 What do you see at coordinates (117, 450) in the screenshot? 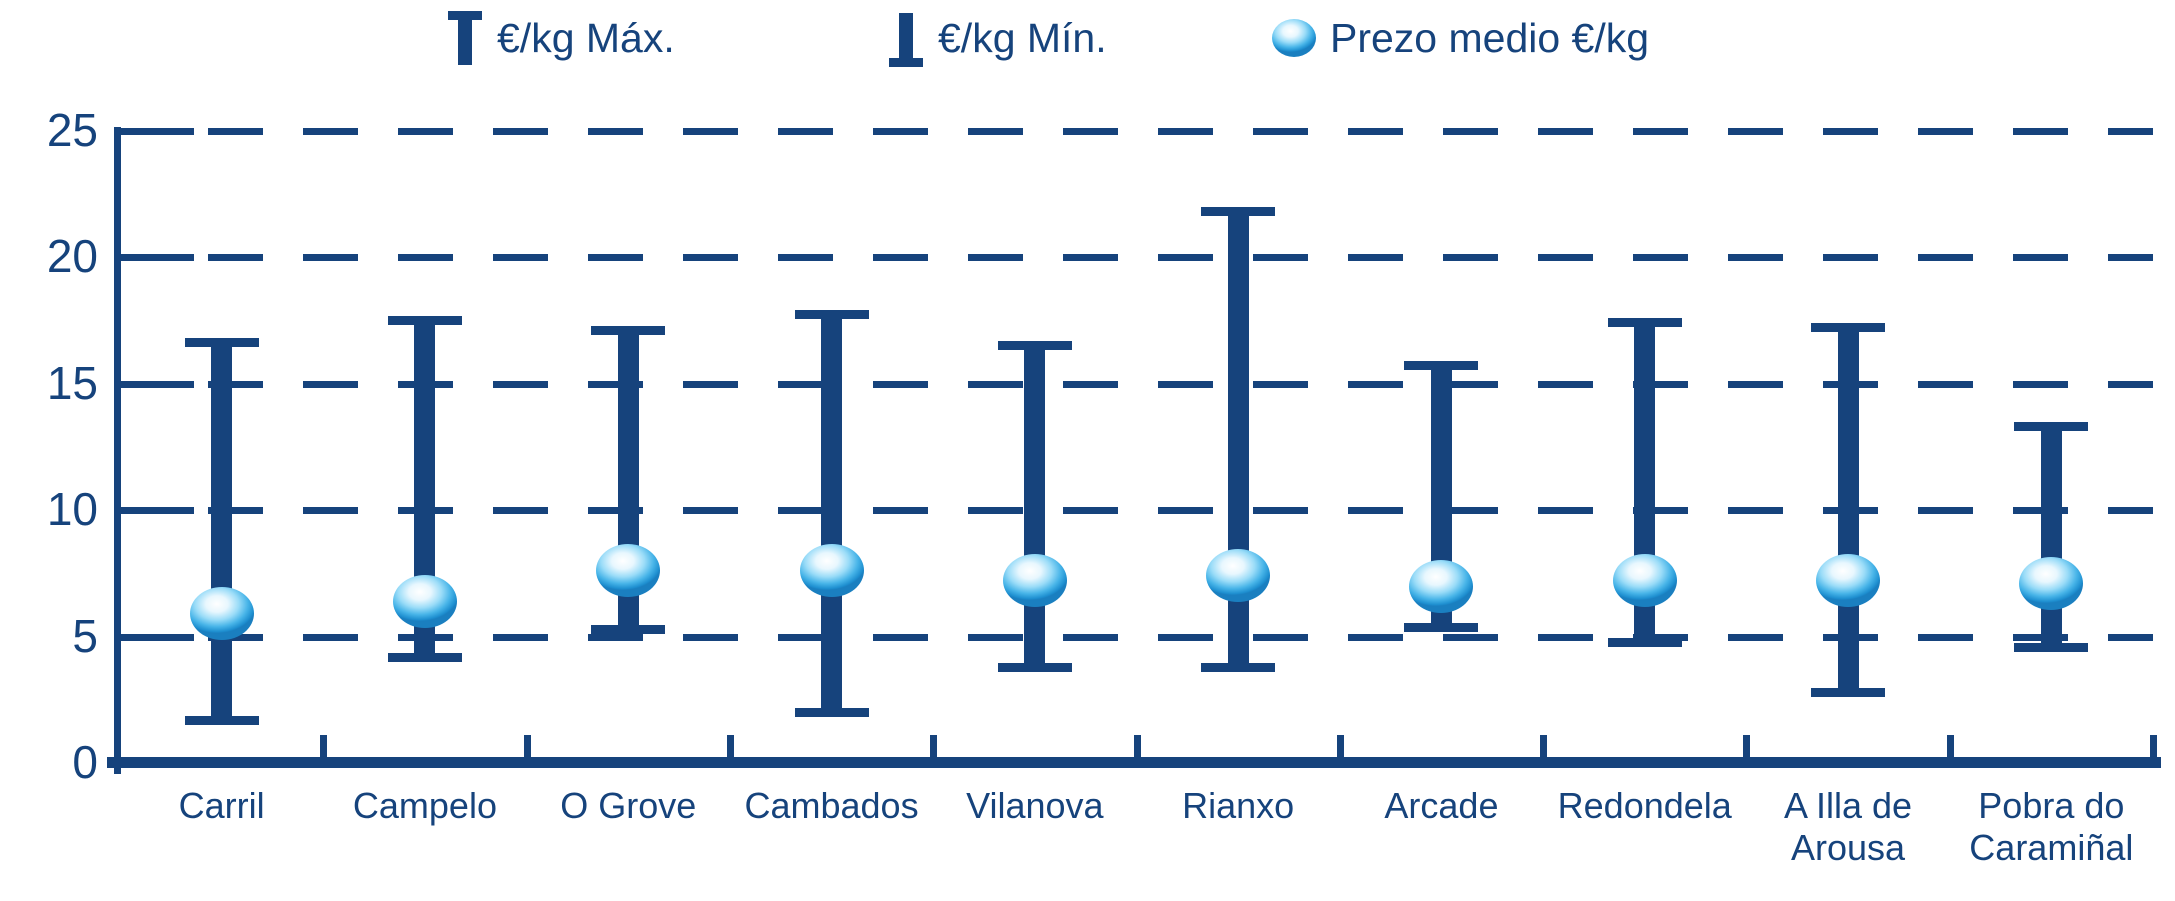
I see `y-axis-line` at bounding box center [117, 450].